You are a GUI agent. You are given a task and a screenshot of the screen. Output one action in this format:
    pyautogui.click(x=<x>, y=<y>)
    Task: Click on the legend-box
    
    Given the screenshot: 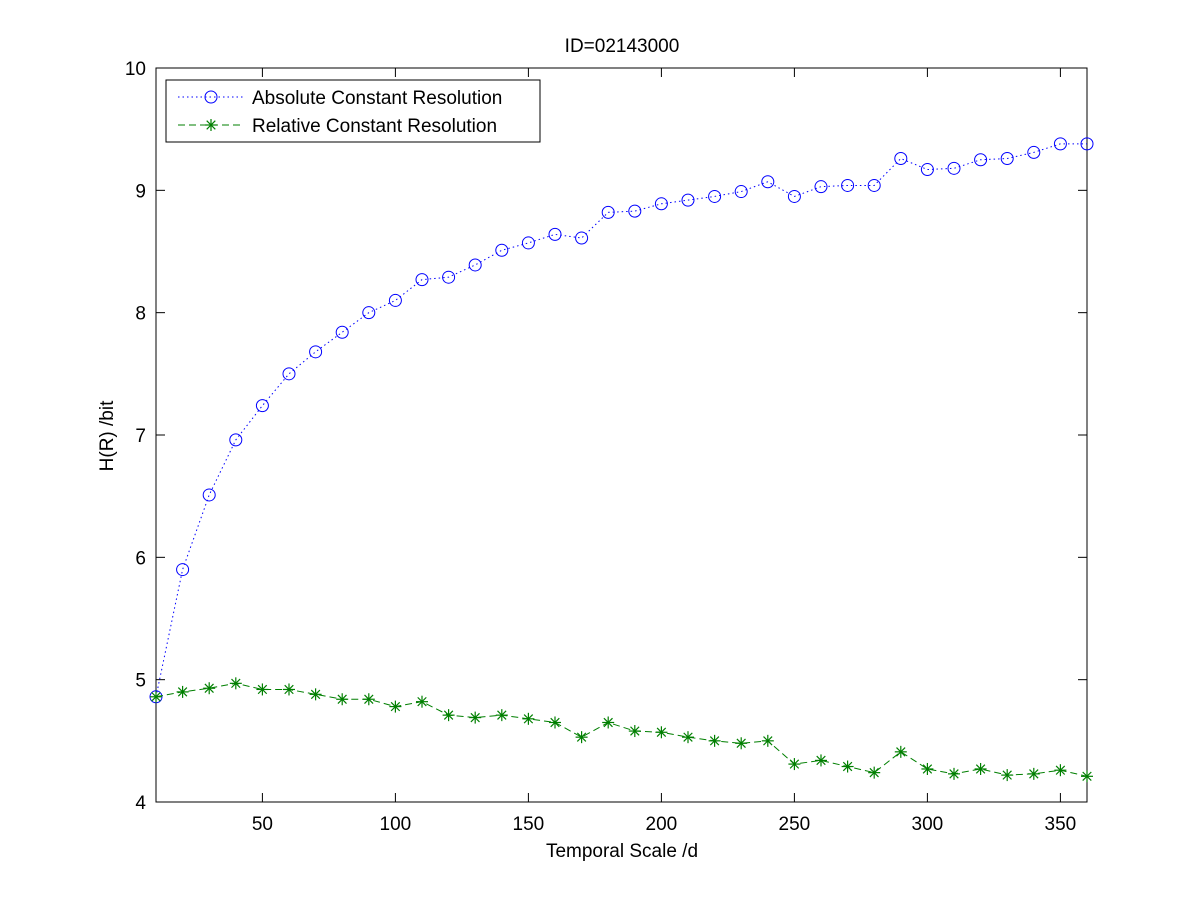 What is the action you would take?
    pyautogui.click(x=353, y=111)
    